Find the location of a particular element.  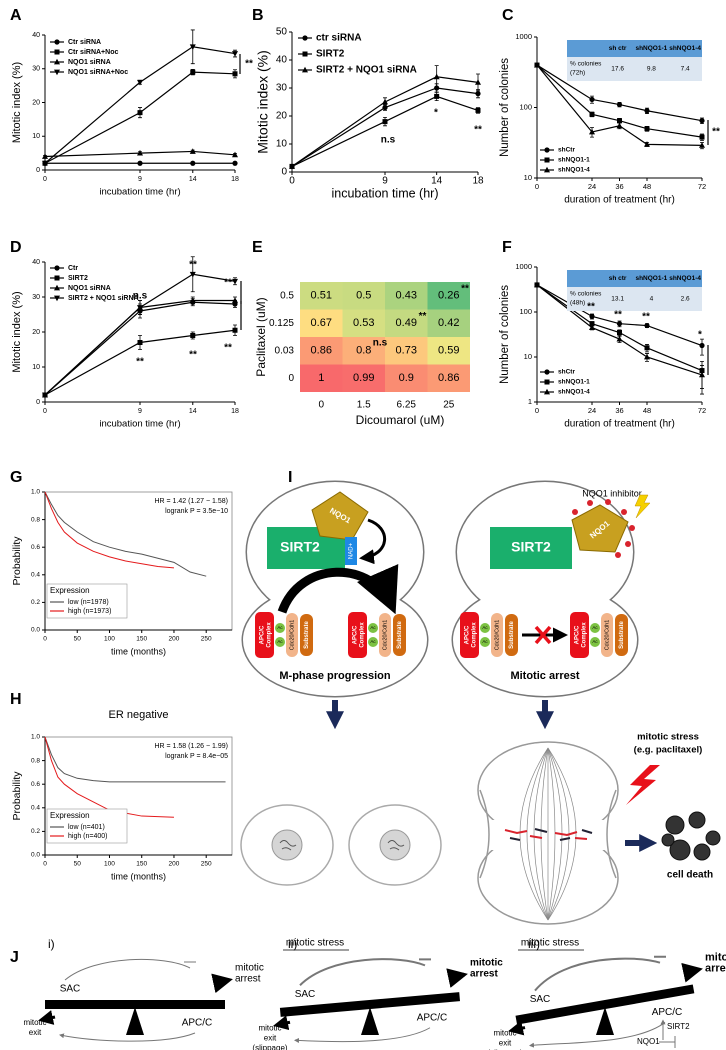

x-tick-label: 250 is located at coordinates (206, 864).